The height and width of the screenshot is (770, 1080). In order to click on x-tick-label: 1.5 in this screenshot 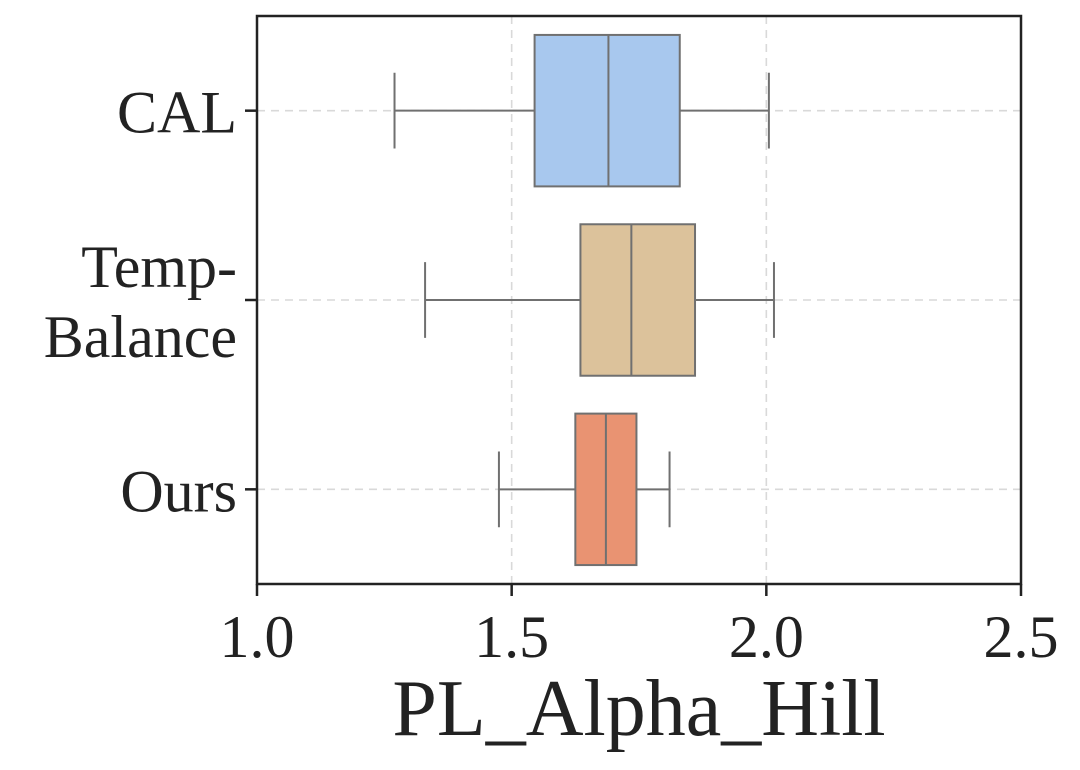, I will do `click(511, 637)`.